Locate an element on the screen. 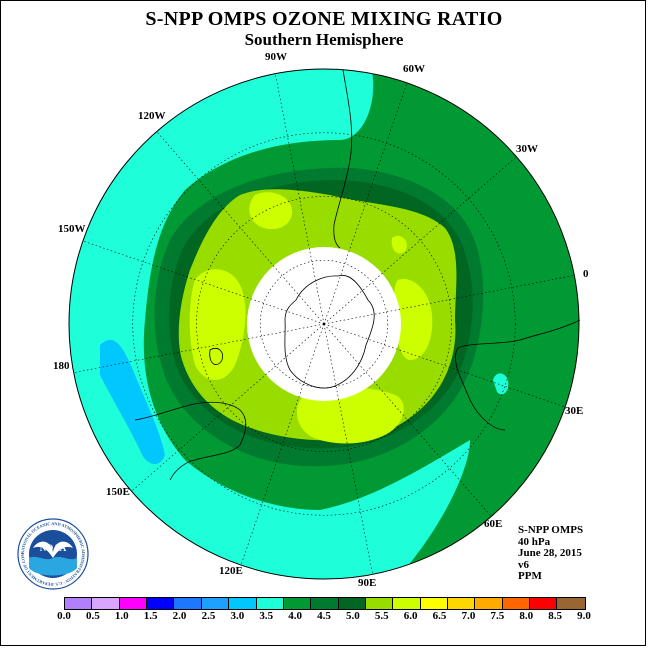  colorbar-tick-label: 4.0 is located at coordinates (295, 616).